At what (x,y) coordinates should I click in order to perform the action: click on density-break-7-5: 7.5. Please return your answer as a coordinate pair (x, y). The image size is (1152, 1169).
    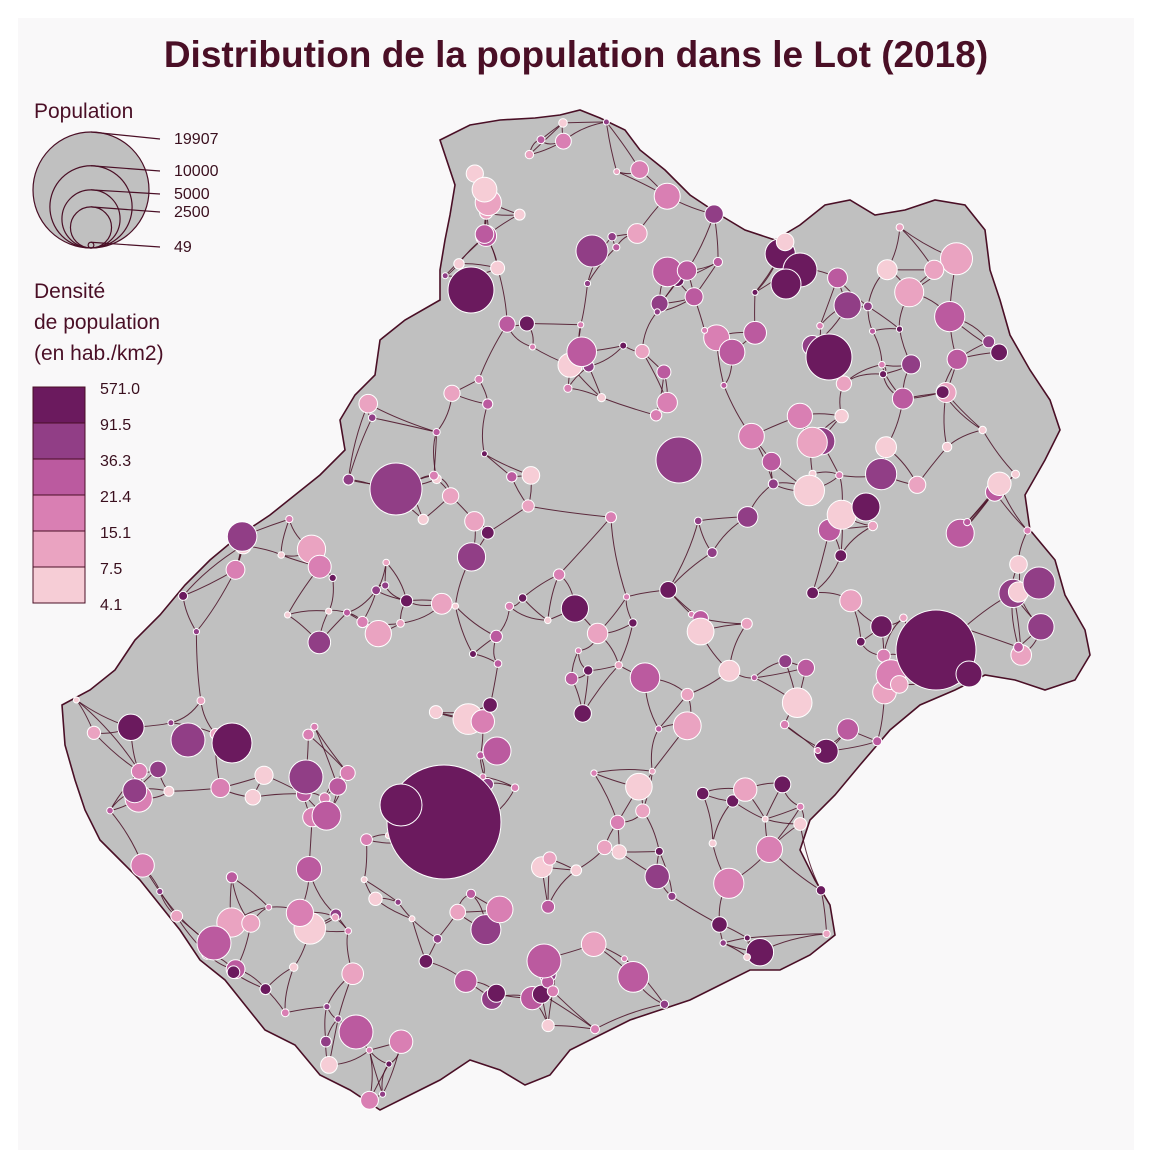
    Looking at the image, I should click on (111, 569).